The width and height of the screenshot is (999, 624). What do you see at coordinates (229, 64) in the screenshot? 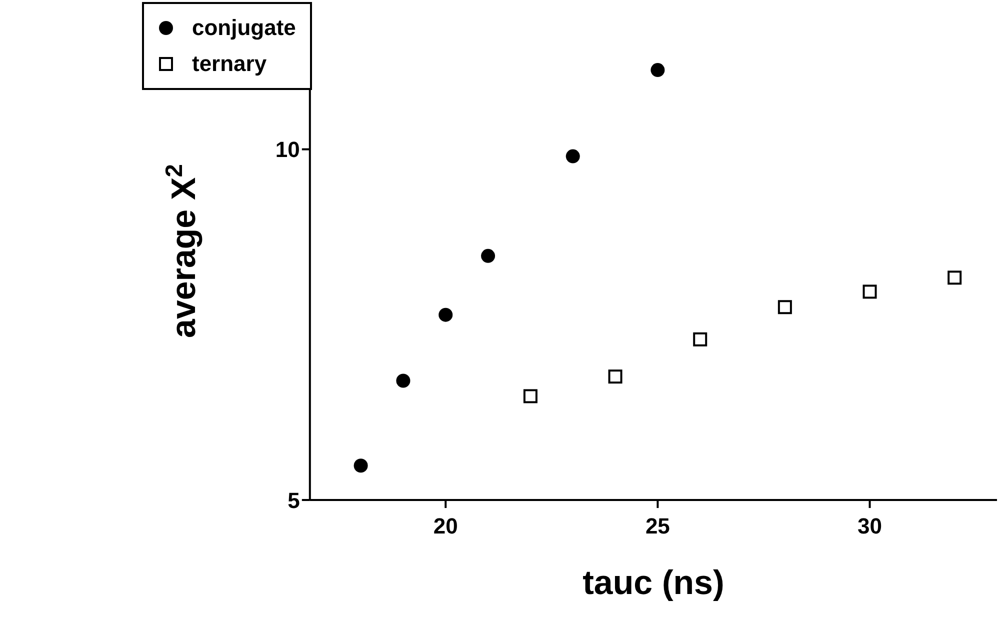
I see `legend-label: ternary` at bounding box center [229, 64].